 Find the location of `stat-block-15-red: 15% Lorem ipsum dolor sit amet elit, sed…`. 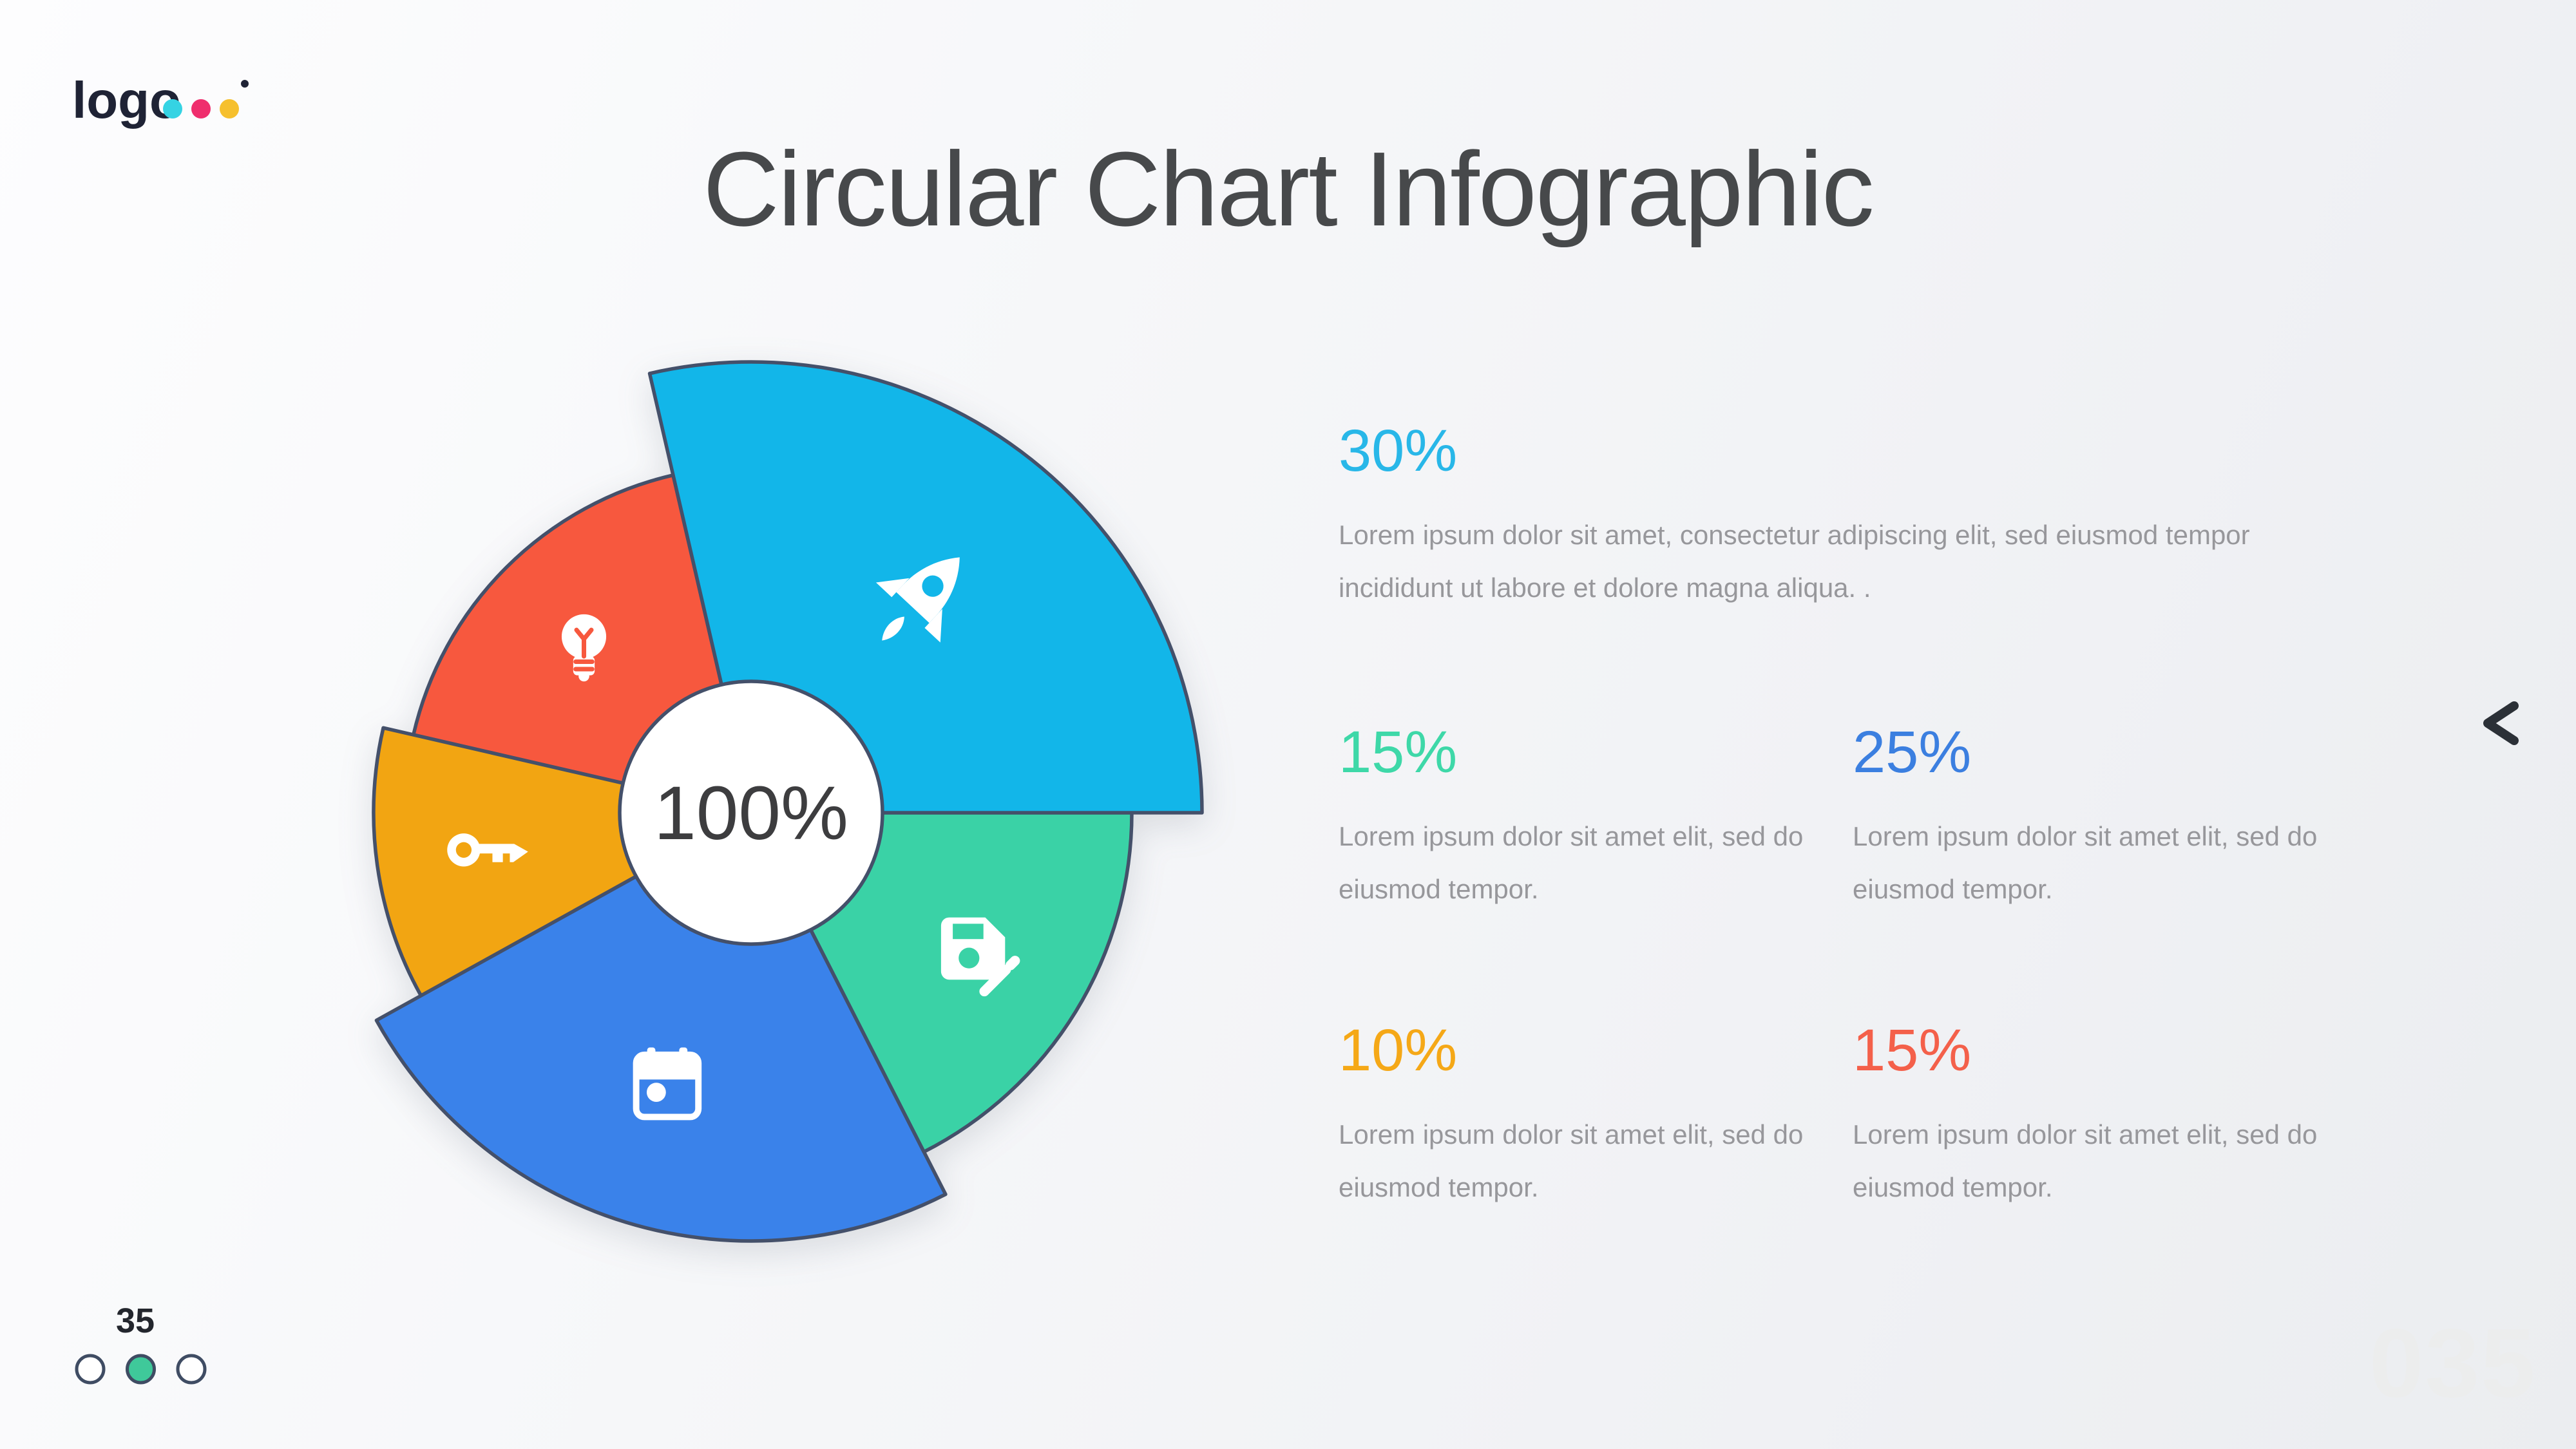

stat-block-15-red: 15% Lorem ipsum dolor sit amet elit, sed… is located at coordinates (2101, 1116).